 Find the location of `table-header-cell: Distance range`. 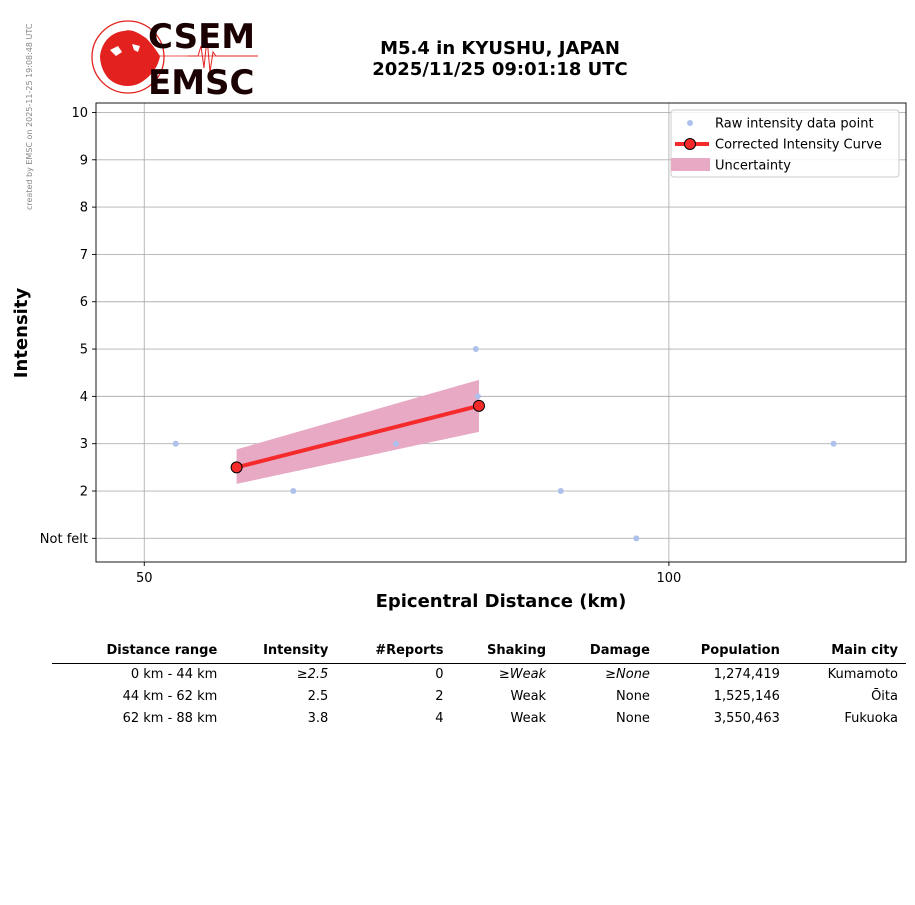

table-header-cell: Distance range is located at coordinates (139, 652).